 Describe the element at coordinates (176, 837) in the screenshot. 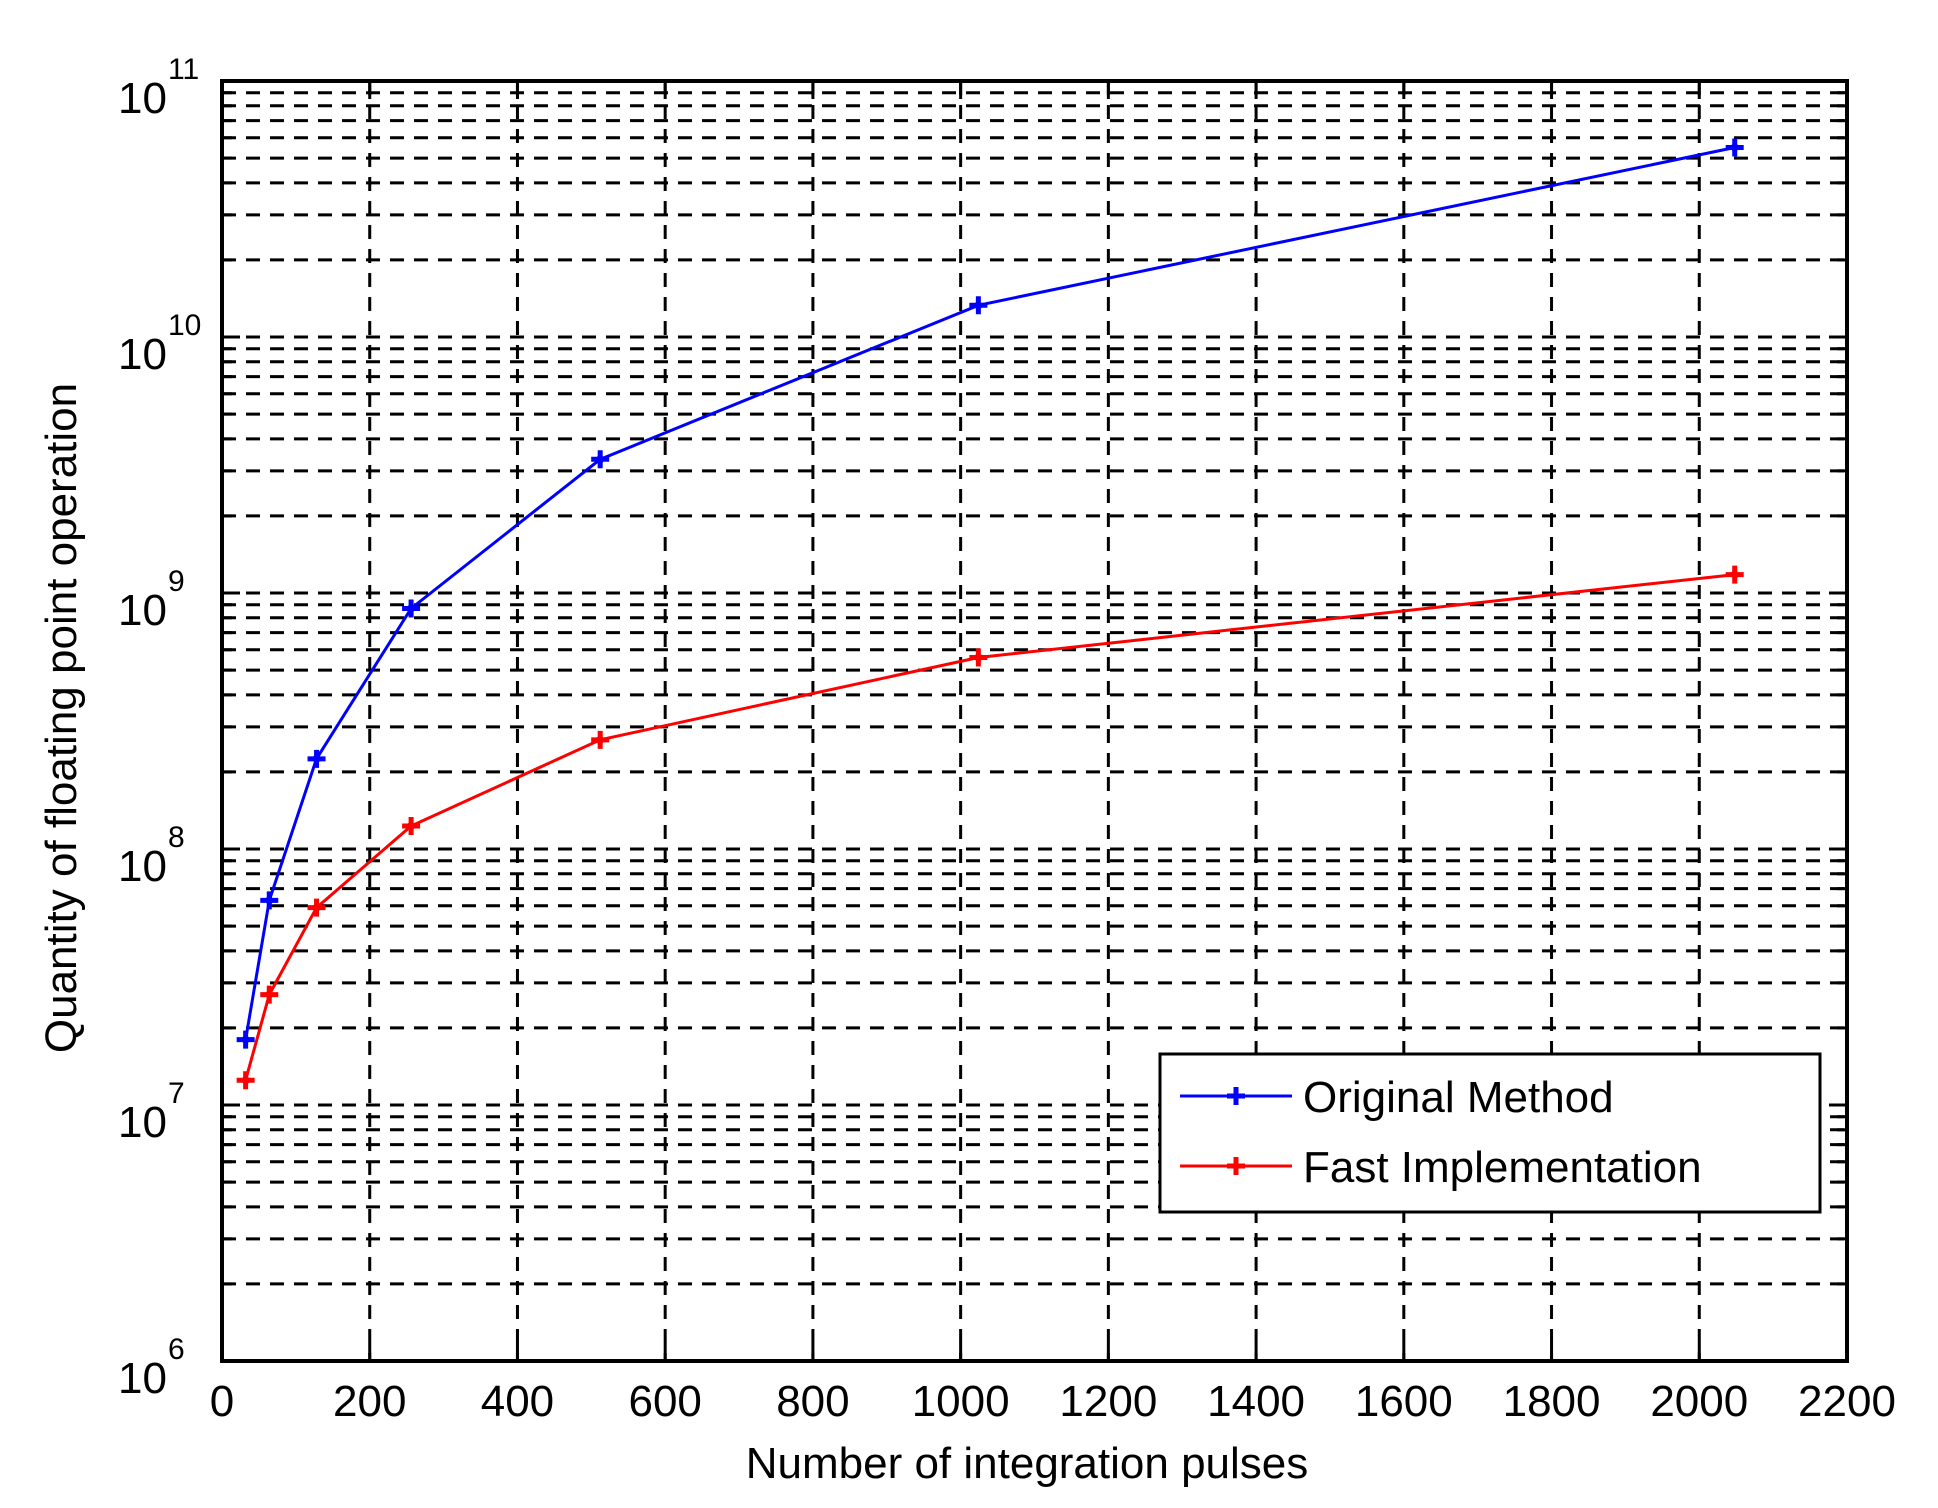

I see `y-tick-label-exponent: 8` at that location.